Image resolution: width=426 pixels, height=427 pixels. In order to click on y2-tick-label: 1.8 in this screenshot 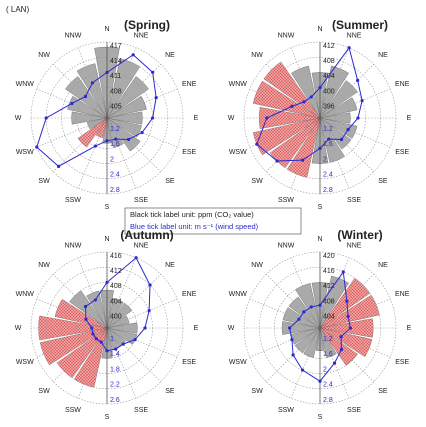, I will do `click(115, 369)`.